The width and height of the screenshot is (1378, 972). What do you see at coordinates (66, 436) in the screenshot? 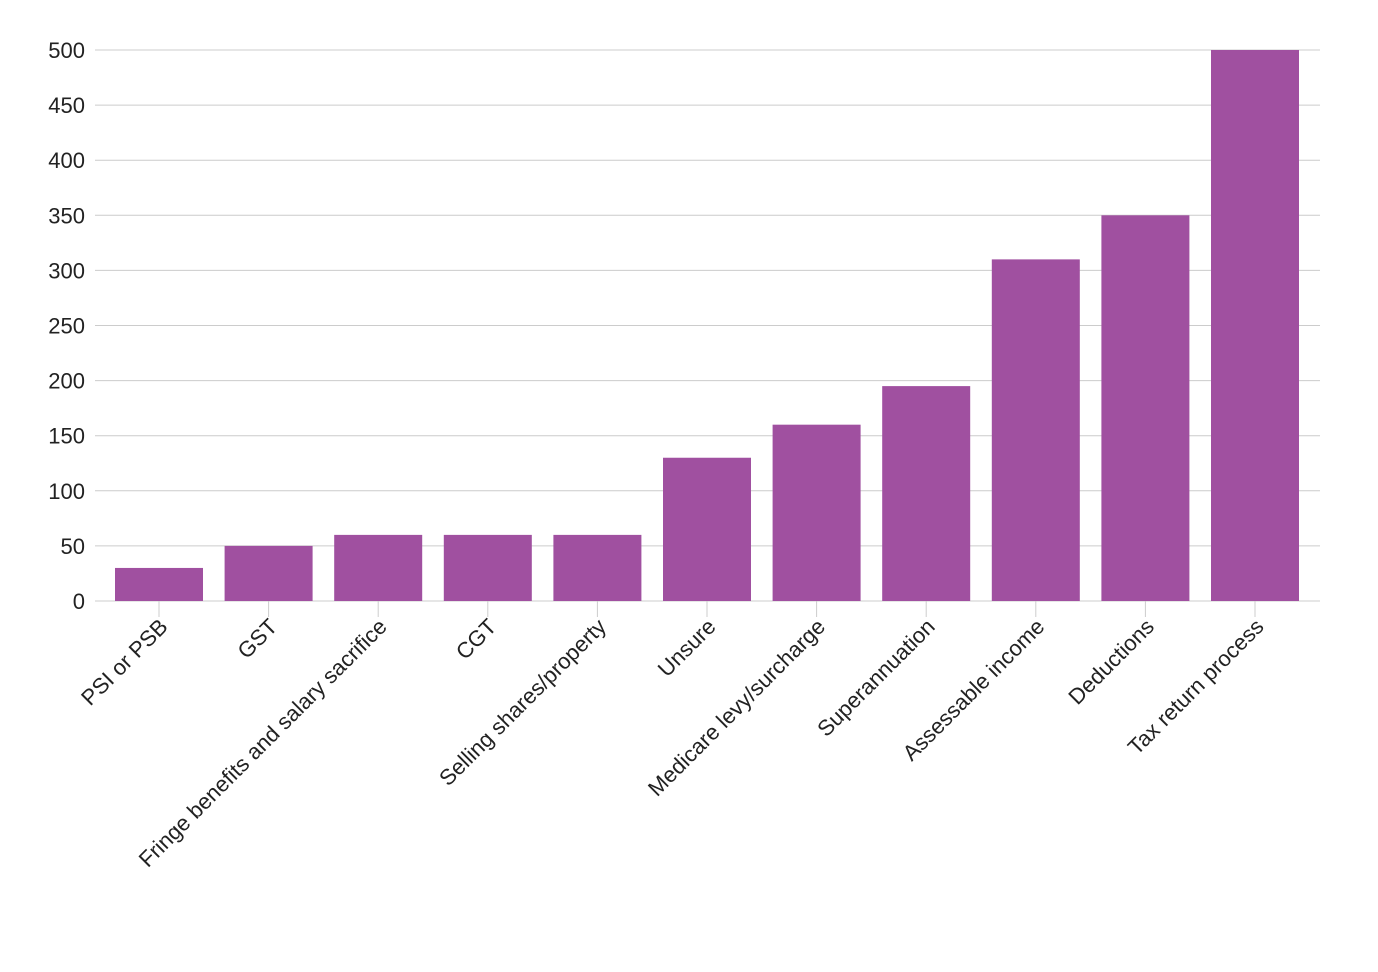
I see `y-tick-label: 150` at bounding box center [66, 436].